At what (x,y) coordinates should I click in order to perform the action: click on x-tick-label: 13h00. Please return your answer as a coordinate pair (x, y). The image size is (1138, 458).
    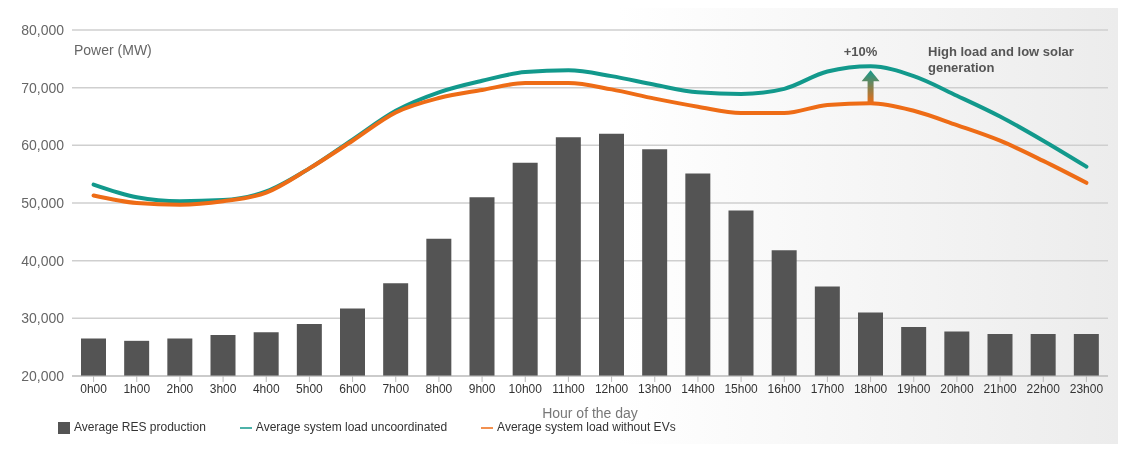
    Looking at the image, I should click on (655, 388).